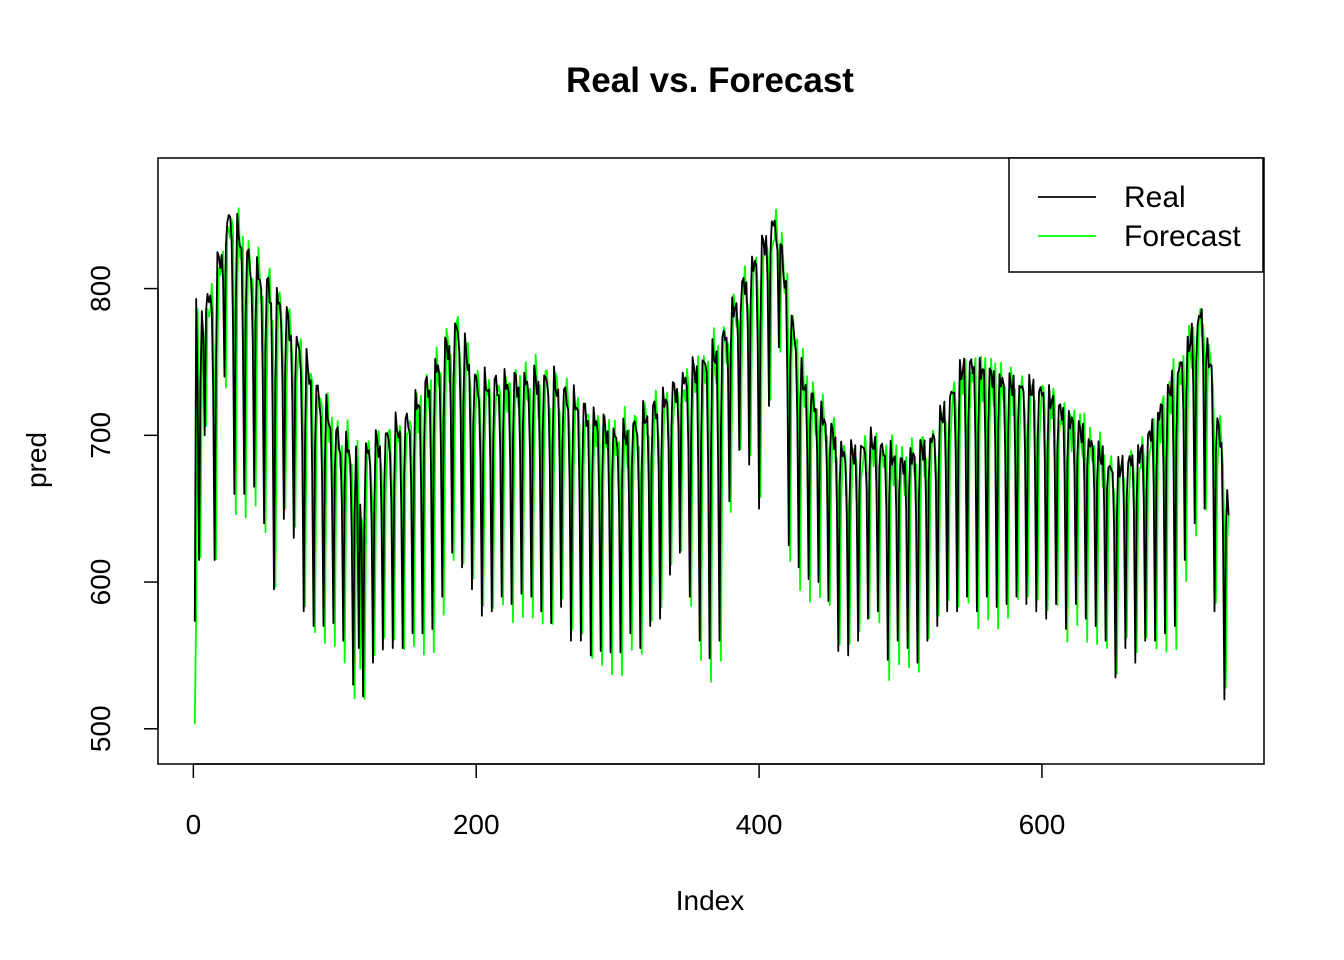  I want to click on legend-label-real: Real, so click(1155, 197).